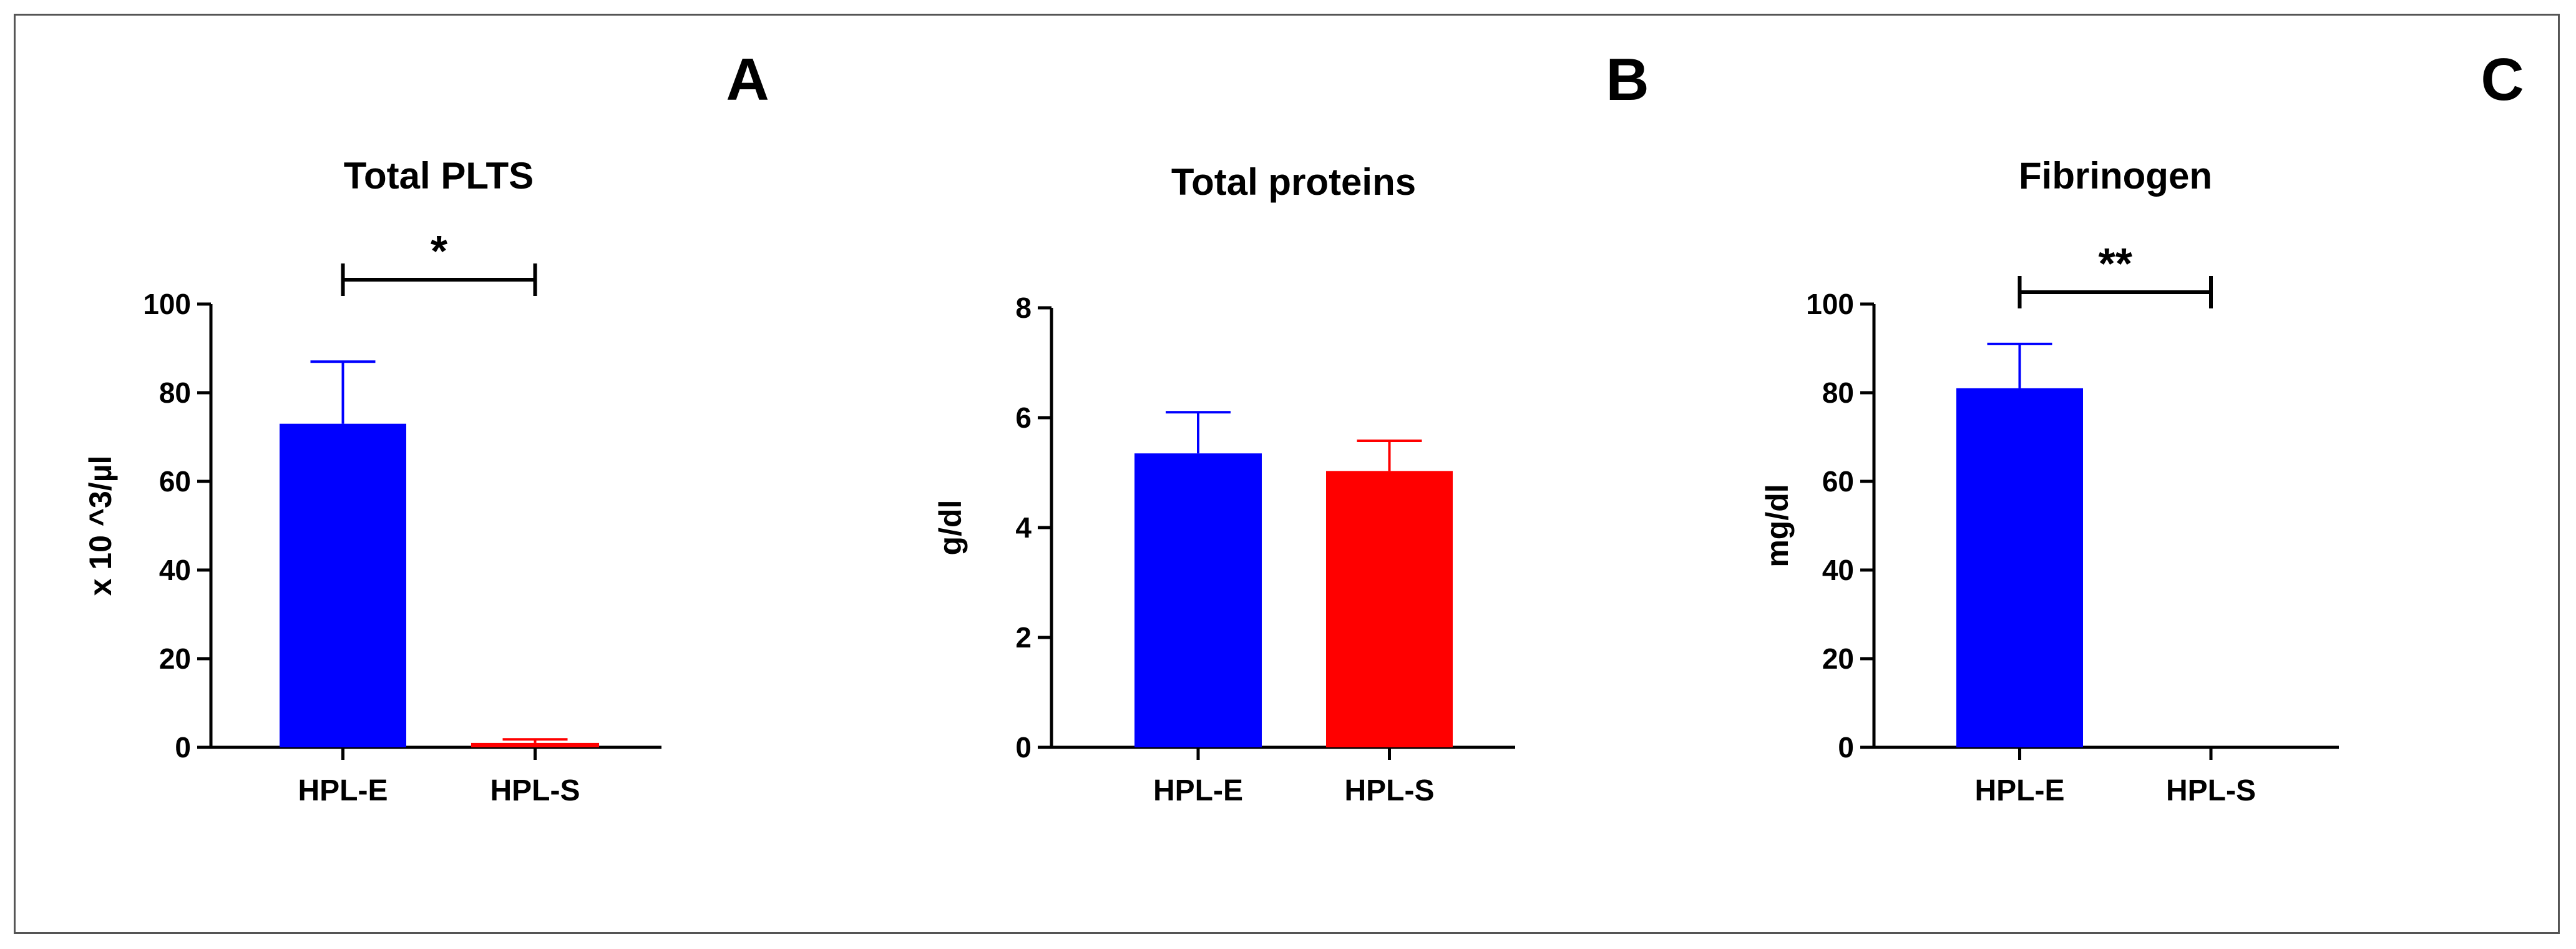 The image size is (2576, 949). I want to click on chart-title: Fibrinogen, so click(2115, 176).